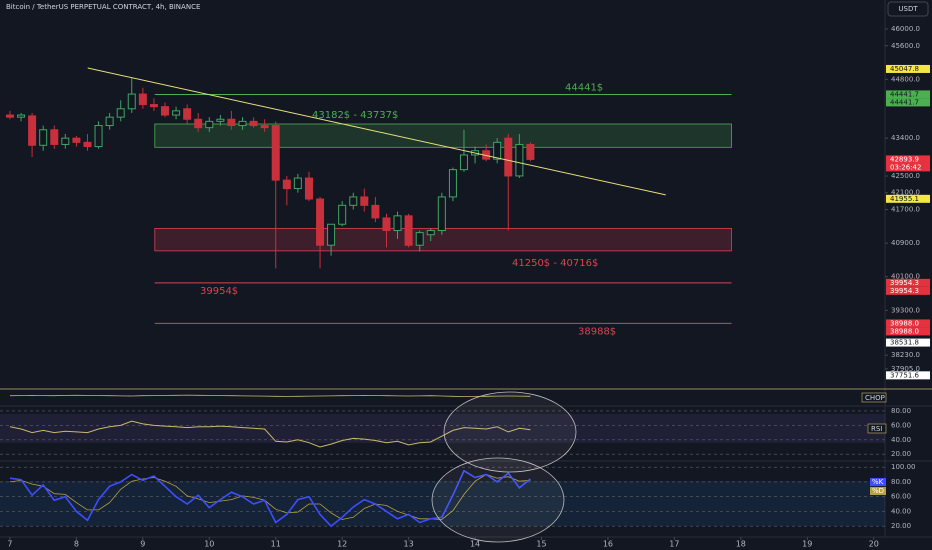 This screenshot has width=932, height=550. I want to click on y-tick-label: 43400.0, so click(905, 138).